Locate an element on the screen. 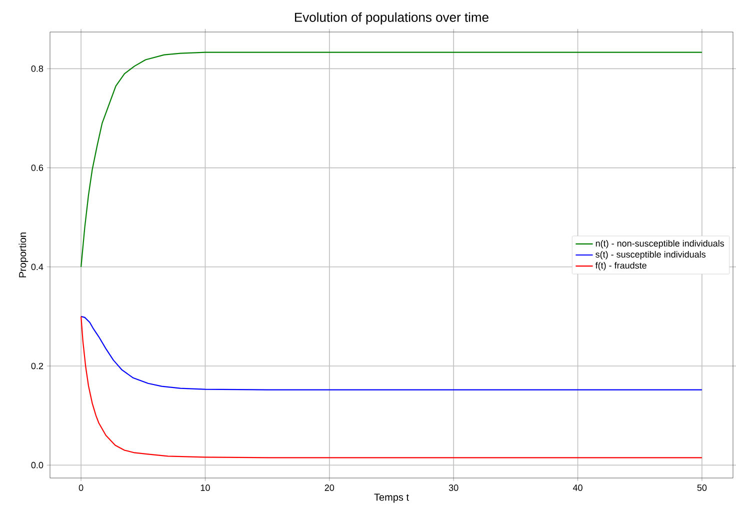  y-tick-label: 0.6 is located at coordinates (37, 167).